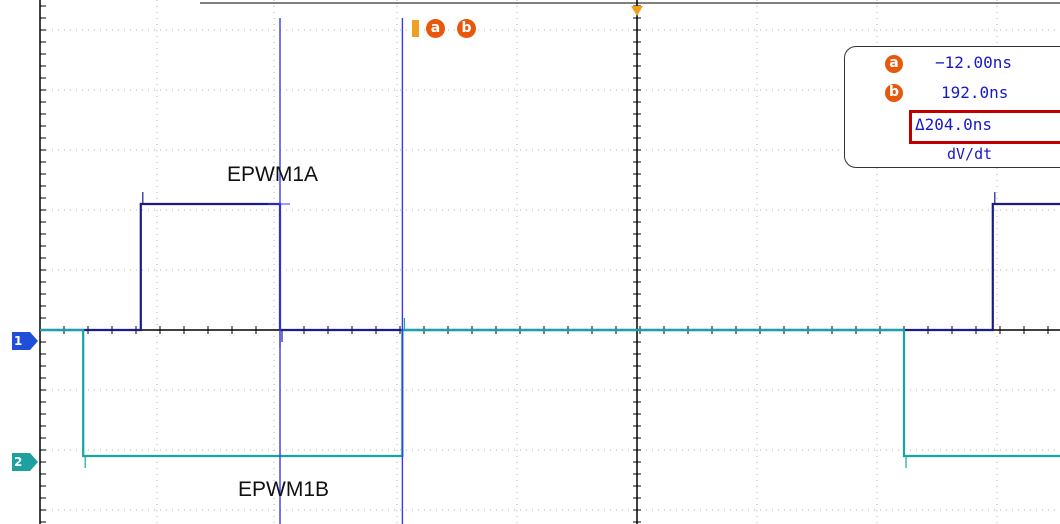 The height and width of the screenshot is (524, 1060). What do you see at coordinates (952, 107) in the screenshot?
I see `cursor-readout-panel: a −12.00ns b 192.0ns Δ204.0ns dV/dt` at bounding box center [952, 107].